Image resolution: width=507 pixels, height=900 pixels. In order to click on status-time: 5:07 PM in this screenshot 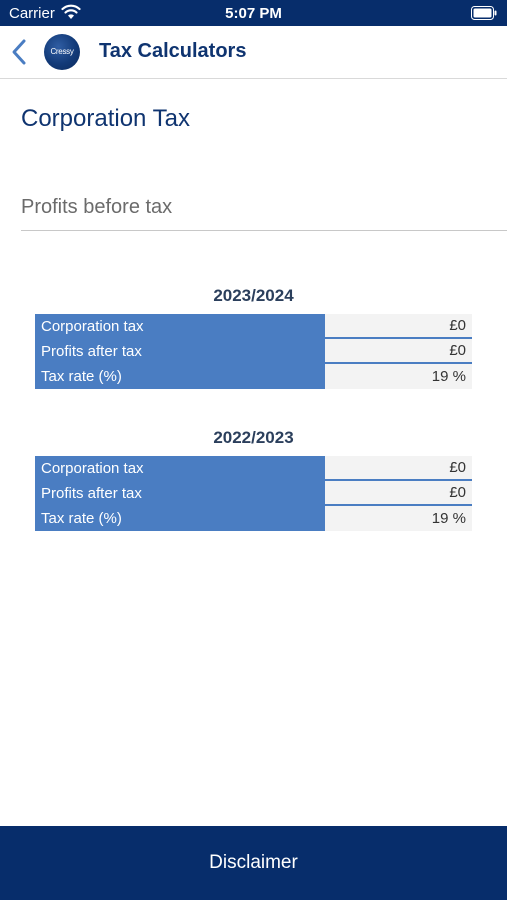, I will do `click(253, 13)`.